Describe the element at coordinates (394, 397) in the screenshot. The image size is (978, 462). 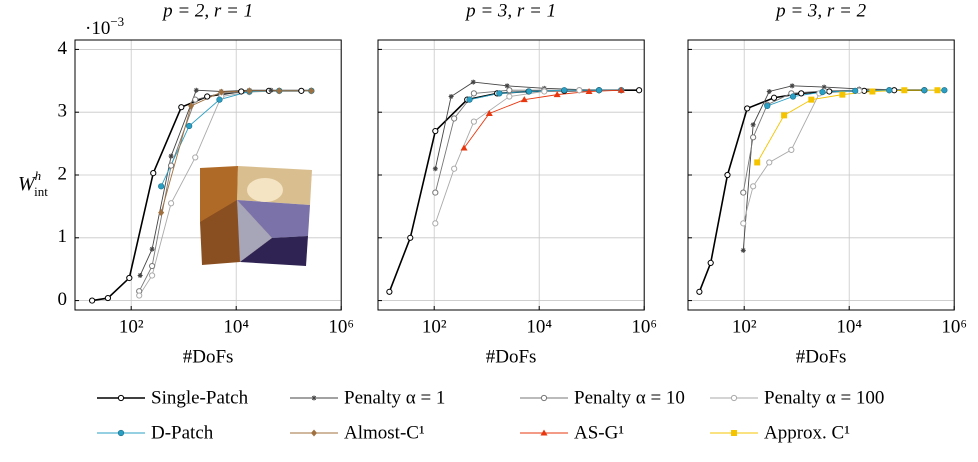
I see `legend-label: Penalty α = 1` at that location.